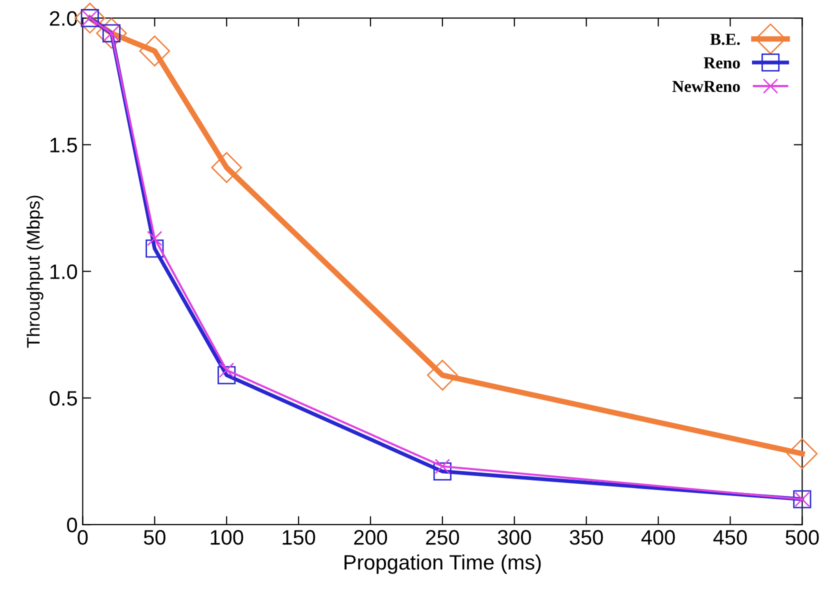 Image resolution: width=827 pixels, height=603 pixels. What do you see at coordinates (299, 537) in the screenshot?
I see `x-tick-label: 150` at bounding box center [299, 537].